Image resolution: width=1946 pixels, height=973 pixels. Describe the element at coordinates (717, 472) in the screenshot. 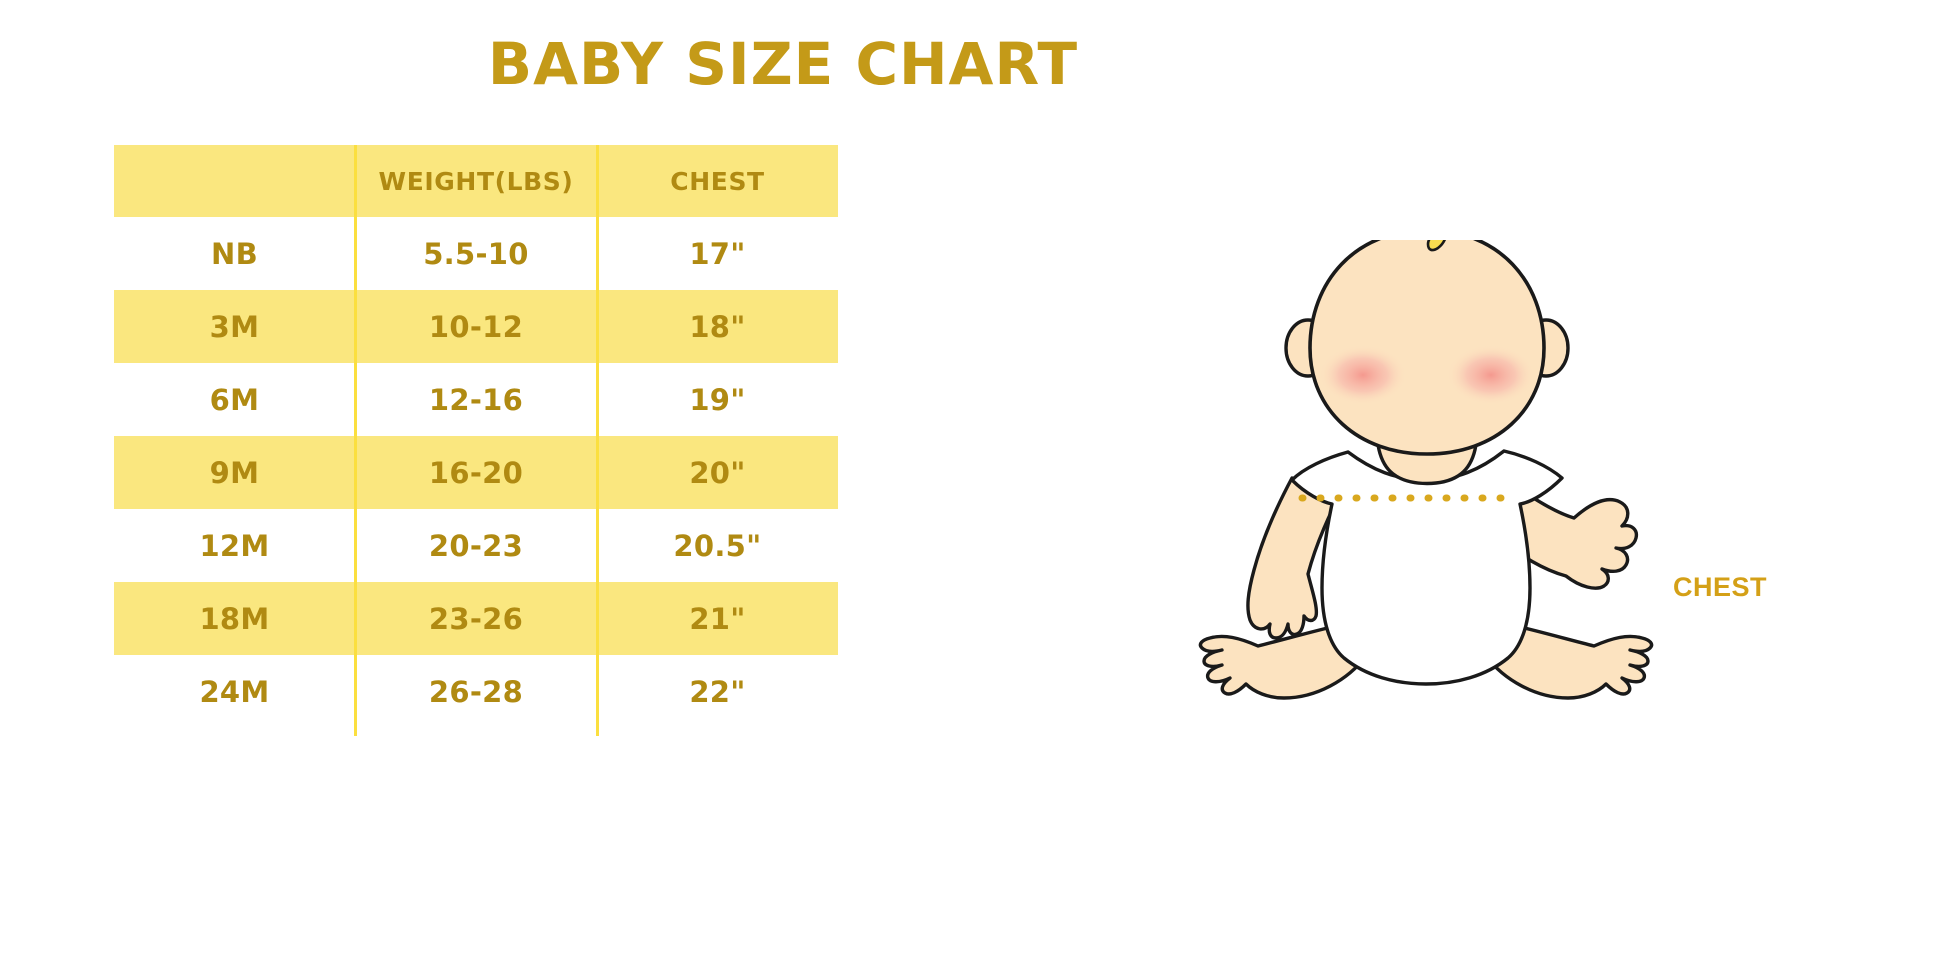

I see `chest-cell: 20"` at that location.